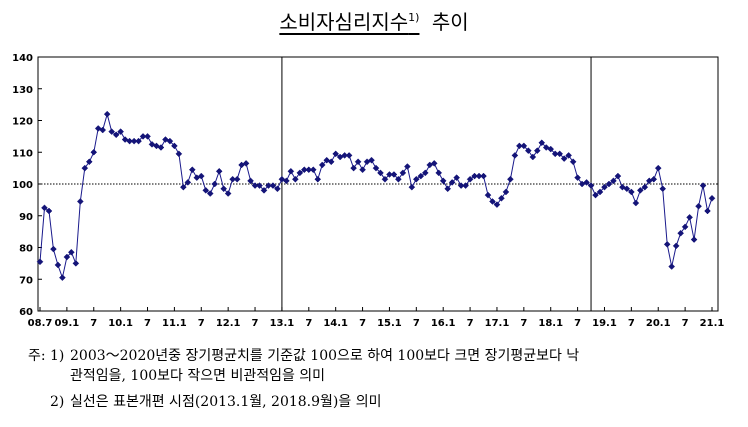  I want to click on x-tick-label: 17.1, so click(497, 323).